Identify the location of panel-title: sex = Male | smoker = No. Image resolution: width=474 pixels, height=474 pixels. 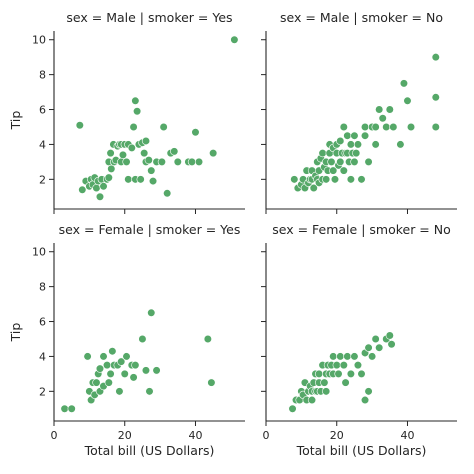
(361, 17).